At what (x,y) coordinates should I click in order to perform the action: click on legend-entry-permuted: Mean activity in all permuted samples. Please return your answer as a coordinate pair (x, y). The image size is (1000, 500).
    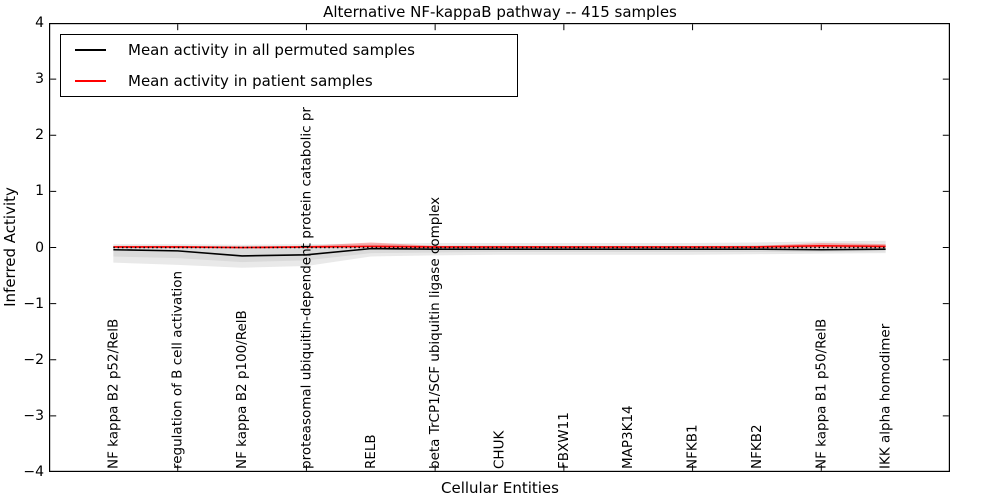
    Looking at the image, I should click on (289, 50).